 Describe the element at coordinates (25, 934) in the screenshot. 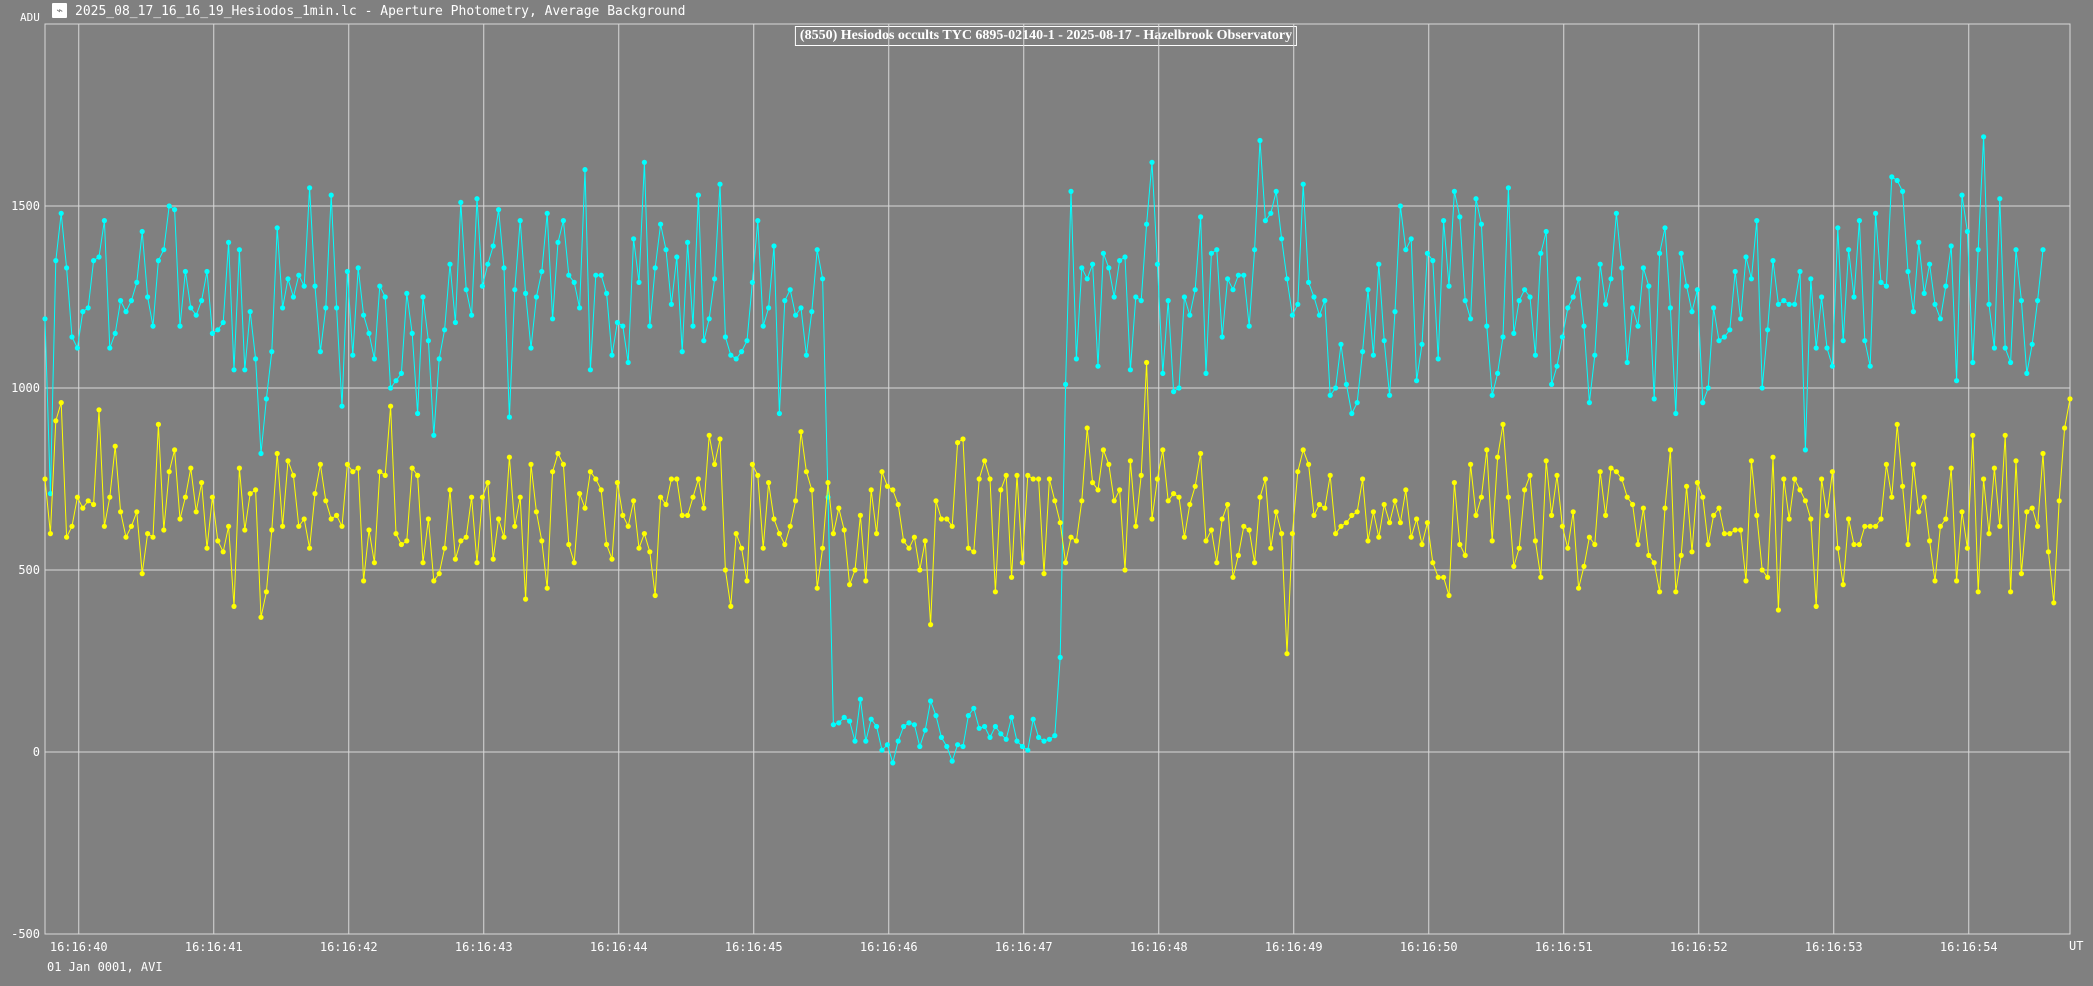

I see `y-tick-label: -500` at that location.